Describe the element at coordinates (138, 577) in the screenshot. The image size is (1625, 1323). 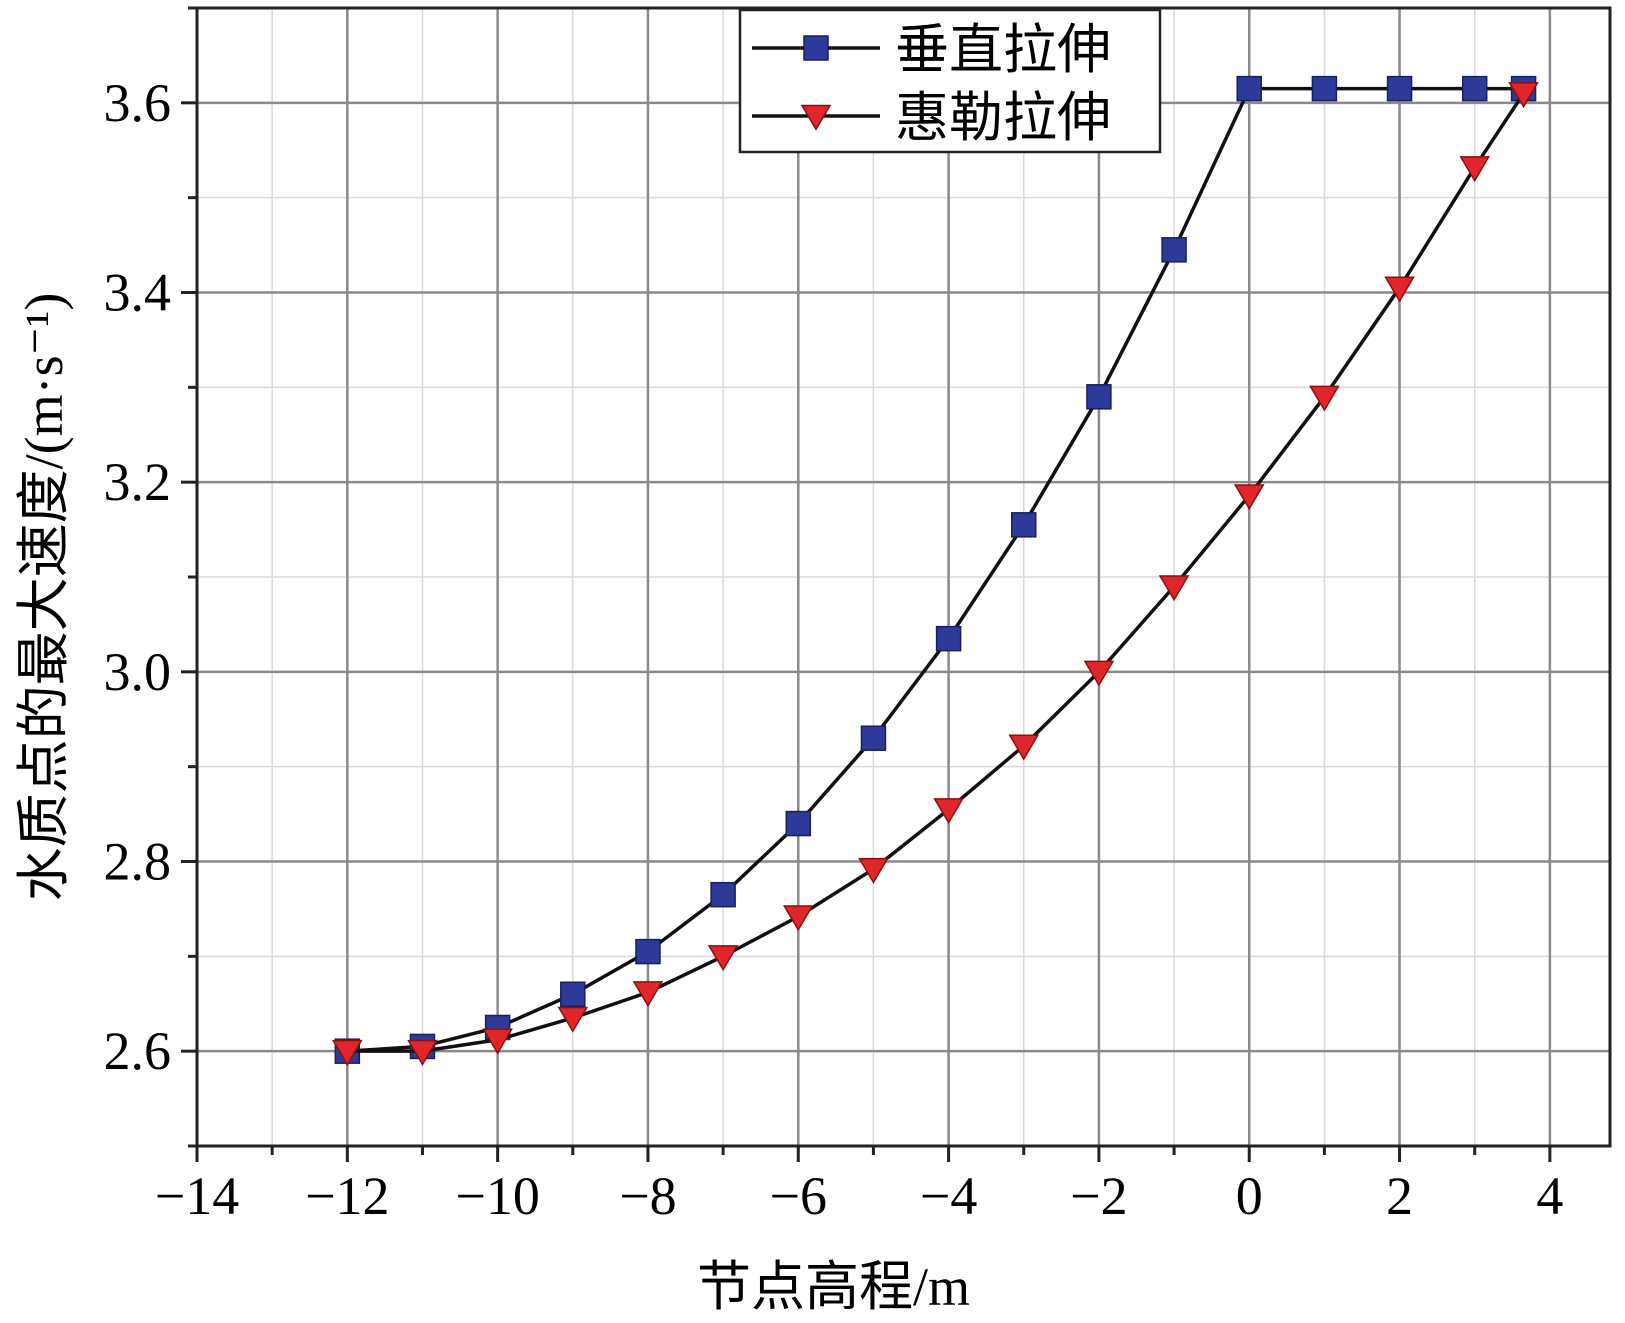
I see `y-tick-labels: 2.6 2.8 3.0 3.2 3.4 3.6` at that location.